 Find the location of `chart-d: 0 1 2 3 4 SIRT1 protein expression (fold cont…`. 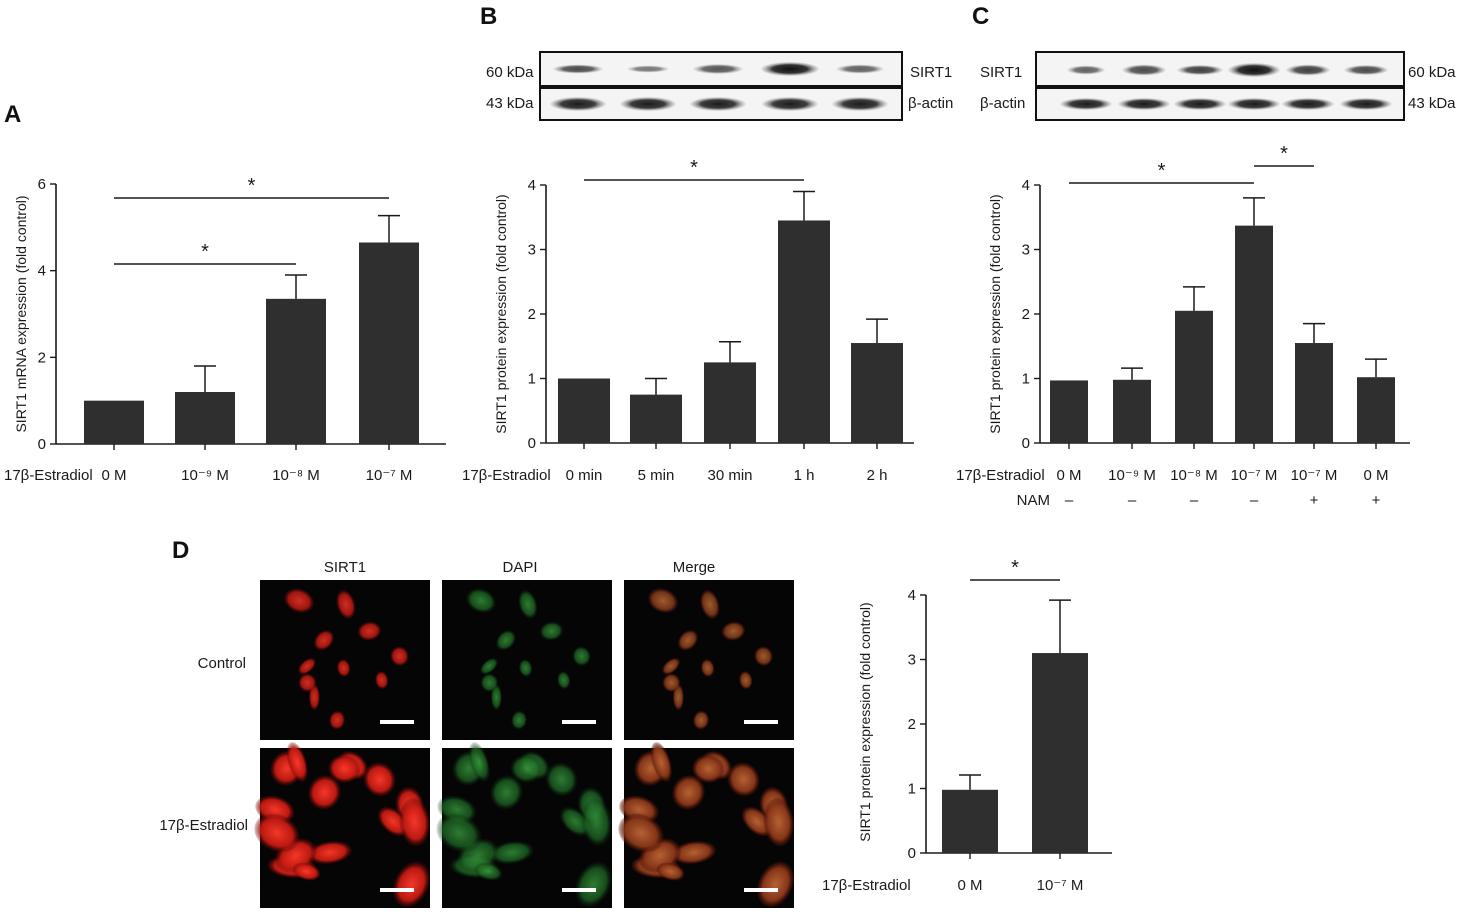

chart-d: 0 1 2 3 4 SIRT1 protein expression (fold cont… is located at coordinates (967, 725).